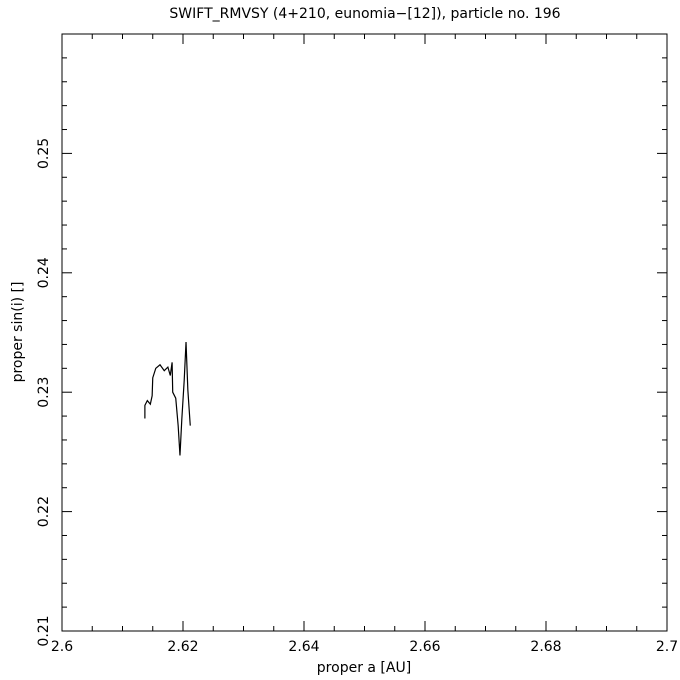  Describe the element at coordinates (303, 647) in the screenshot. I see `x-tick-label: 2.64` at that location.